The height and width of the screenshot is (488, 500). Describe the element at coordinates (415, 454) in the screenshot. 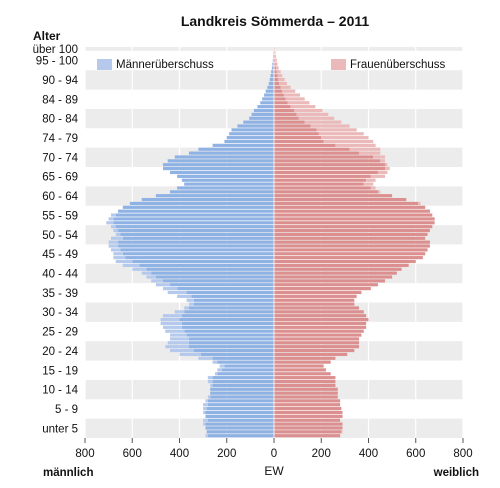

I see `x-tick-label: 600` at that location.